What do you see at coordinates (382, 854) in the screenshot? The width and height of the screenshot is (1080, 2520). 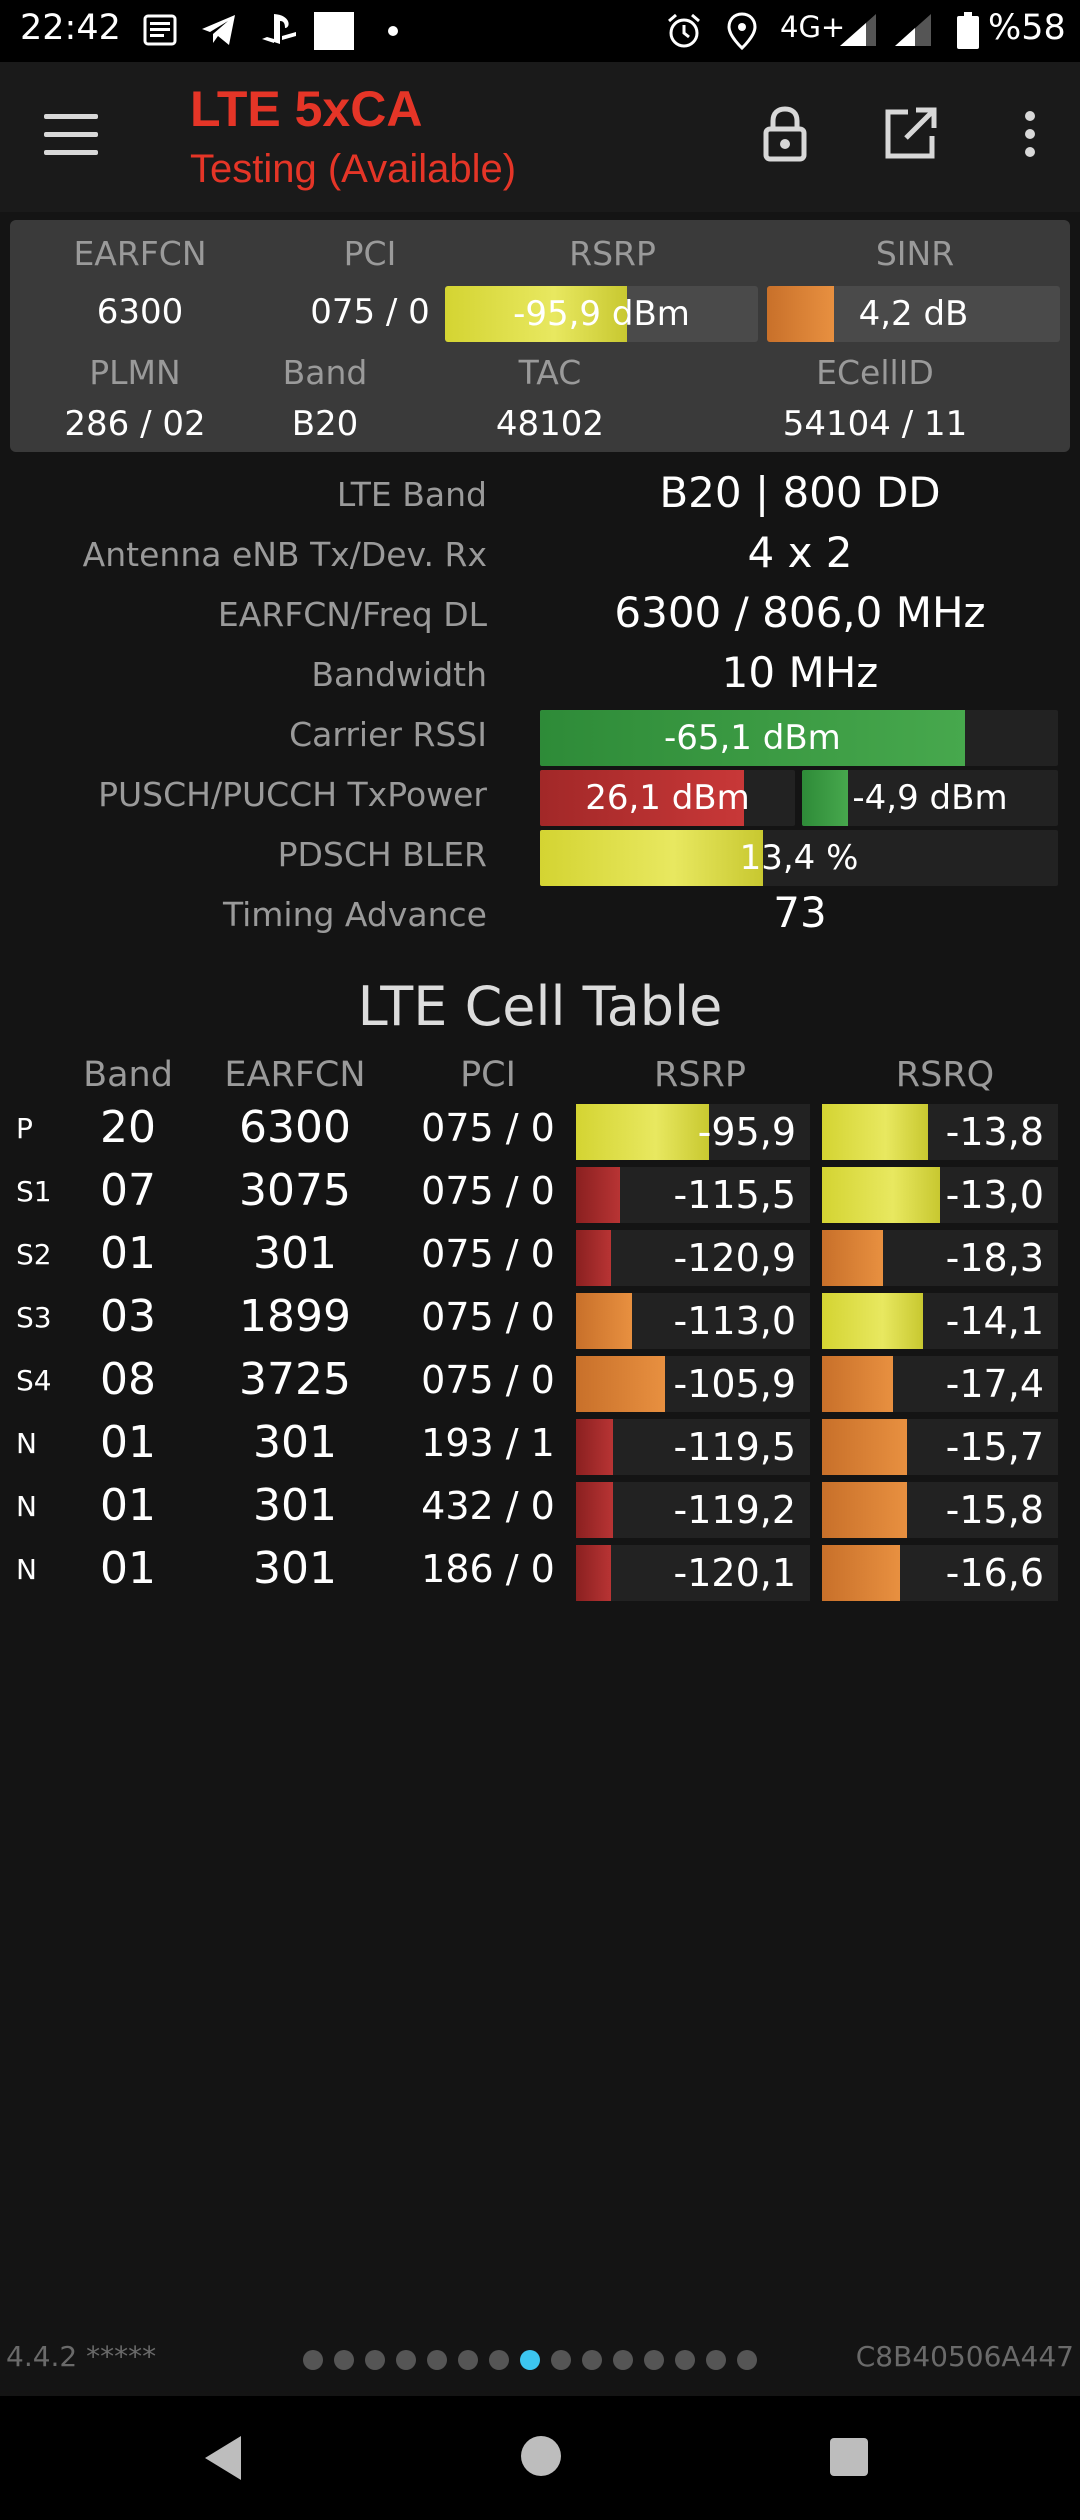 I see `bler-label: PDSCH BLER` at bounding box center [382, 854].